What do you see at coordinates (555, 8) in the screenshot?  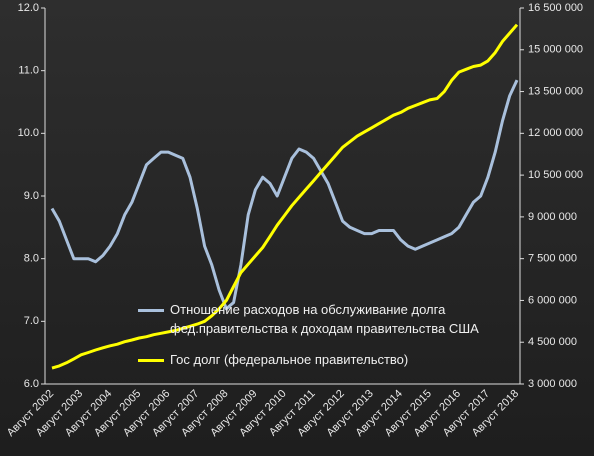 I see `y2-tick-label: 16 500 000` at bounding box center [555, 8].